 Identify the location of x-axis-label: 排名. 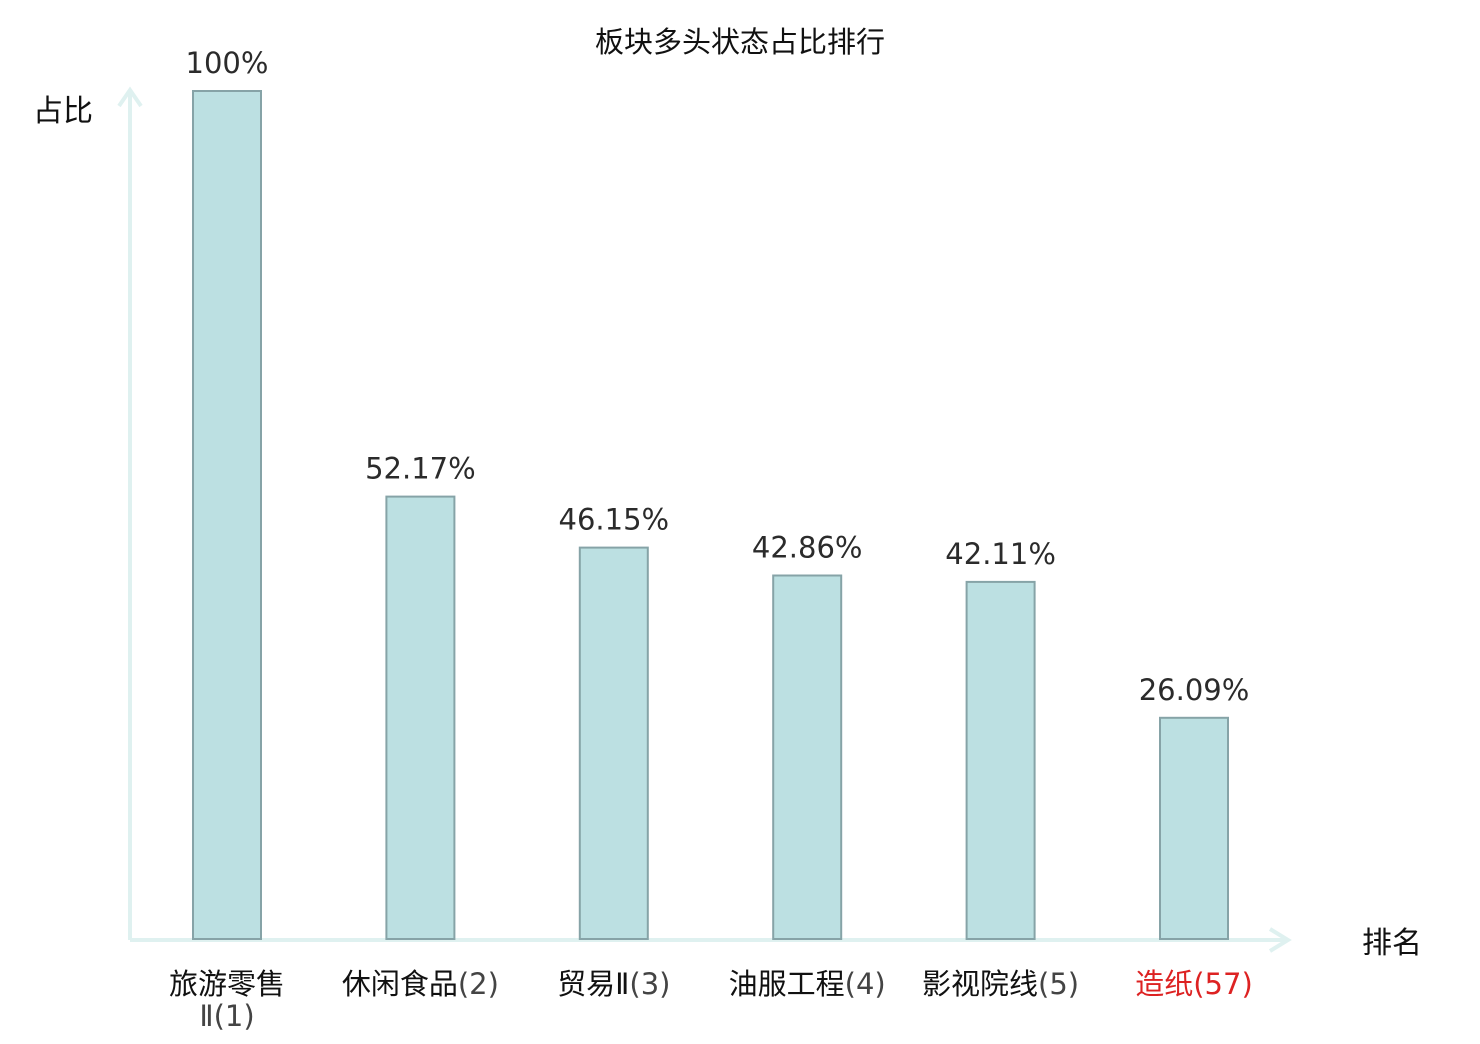
(1392, 943).